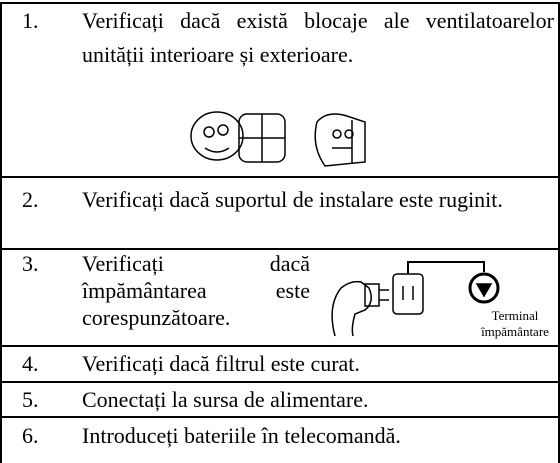  I want to click on label-line: împământare, so click(515, 331).